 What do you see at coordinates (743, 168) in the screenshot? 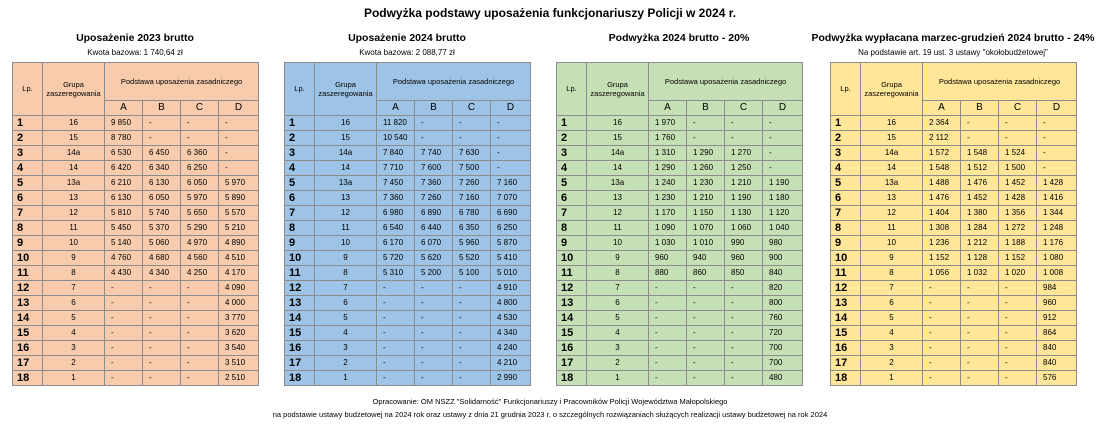
I see `value-cell: 1 250` at bounding box center [743, 168].